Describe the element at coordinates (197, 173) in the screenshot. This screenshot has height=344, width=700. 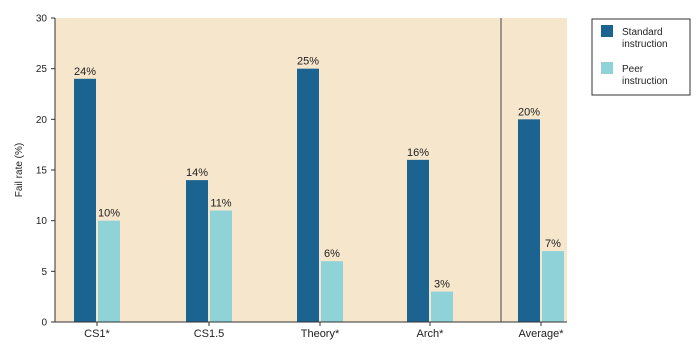
I see `data-label-standard: 14%` at that location.